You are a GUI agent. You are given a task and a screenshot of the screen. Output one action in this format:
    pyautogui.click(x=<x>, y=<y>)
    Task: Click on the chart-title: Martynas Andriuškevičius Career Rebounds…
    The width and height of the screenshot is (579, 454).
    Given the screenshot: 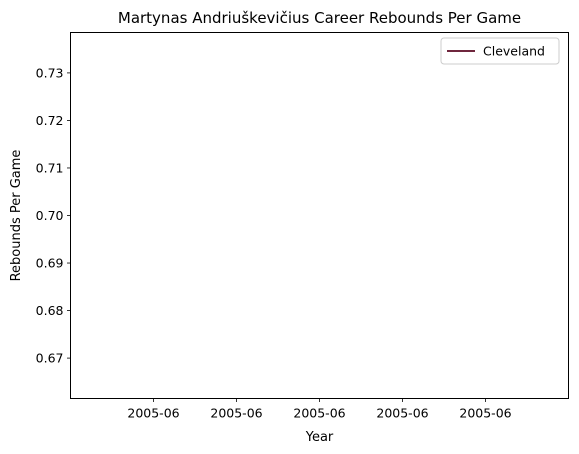 What is the action you would take?
    pyautogui.click(x=319, y=18)
    